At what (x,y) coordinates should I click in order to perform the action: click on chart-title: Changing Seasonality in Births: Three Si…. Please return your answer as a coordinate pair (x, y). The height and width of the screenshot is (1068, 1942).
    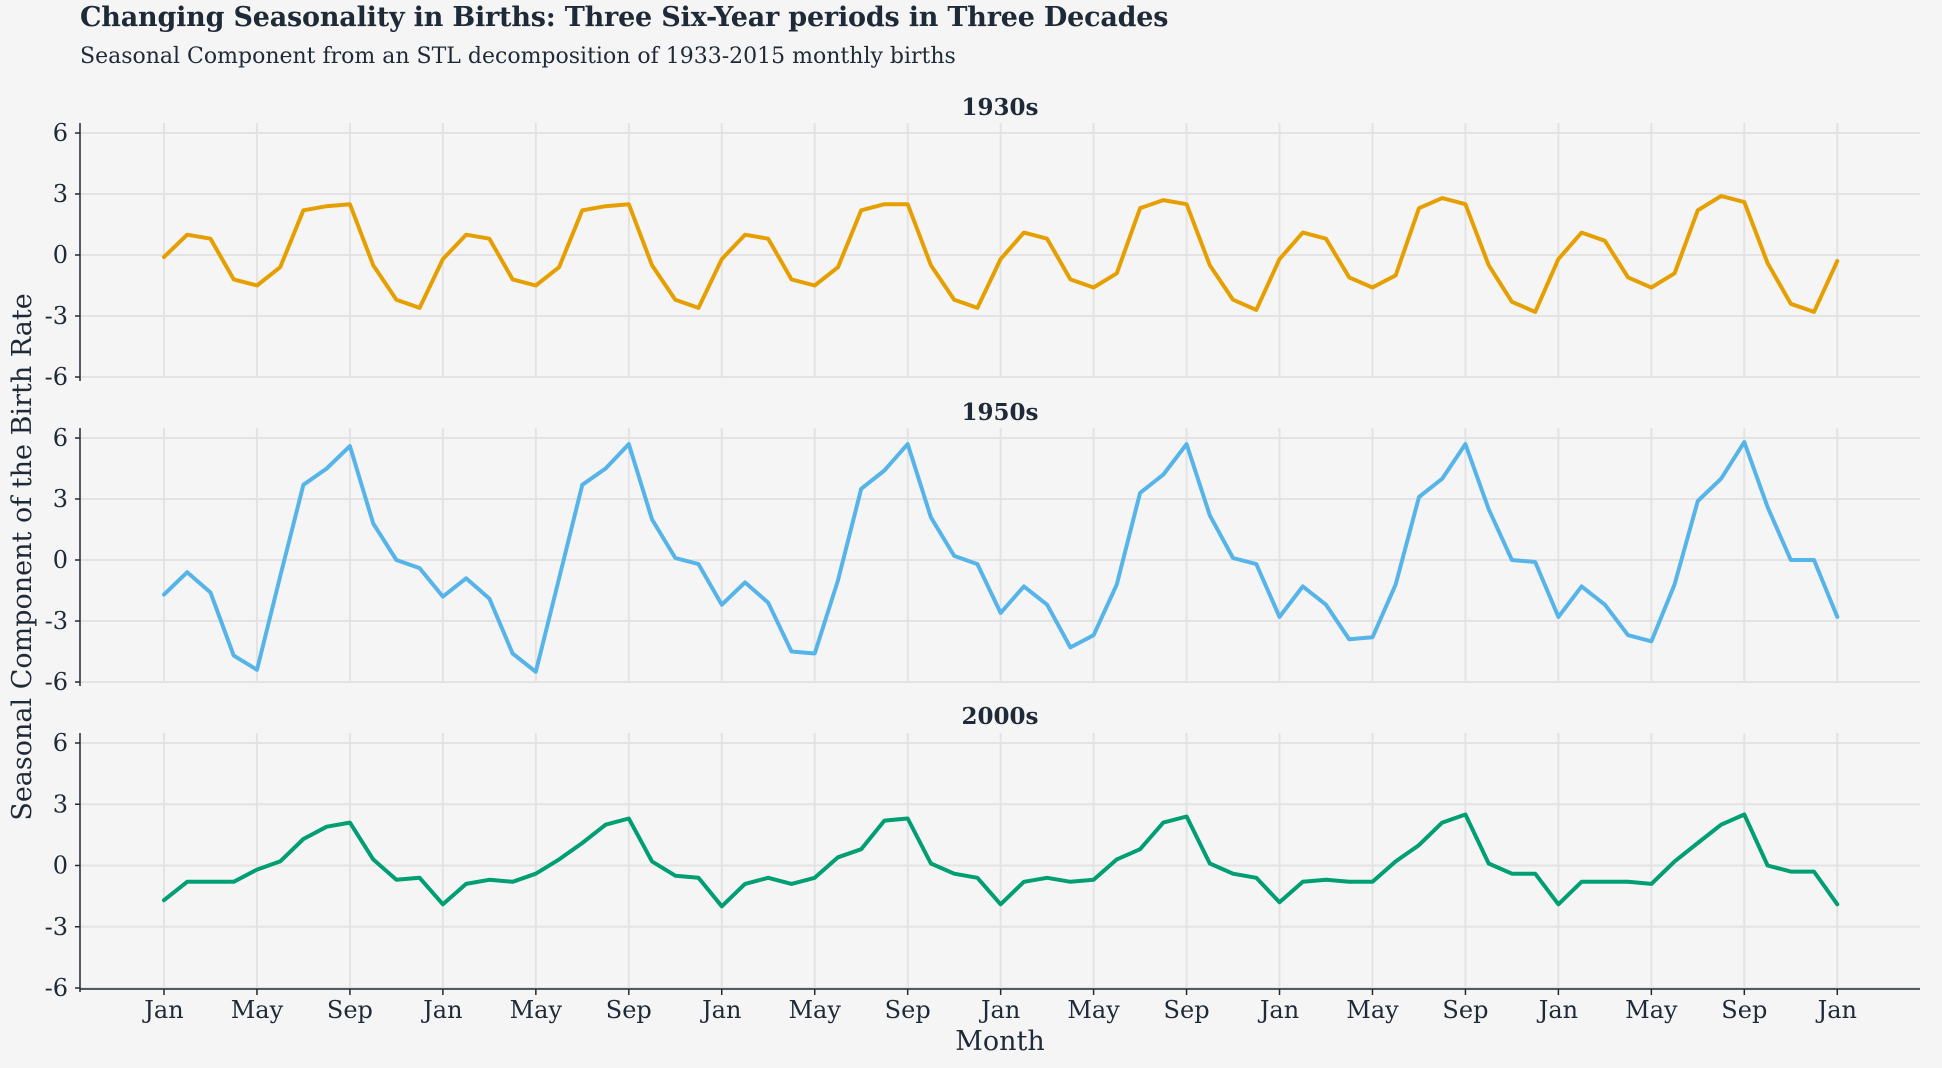
    Looking at the image, I should click on (624, 17).